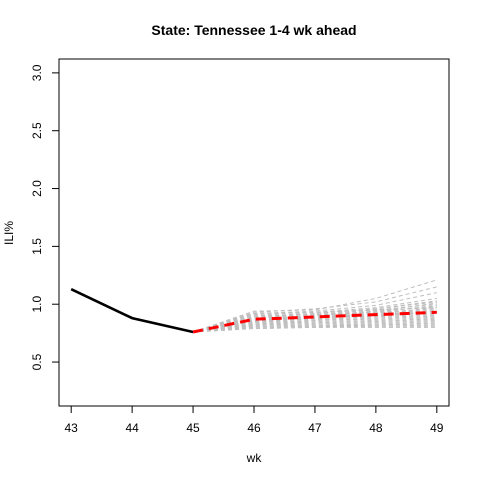  What do you see at coordinates (132, 428) in the screenshot?
I see `x-tick-label: 44` at bounding box center [132, 428].